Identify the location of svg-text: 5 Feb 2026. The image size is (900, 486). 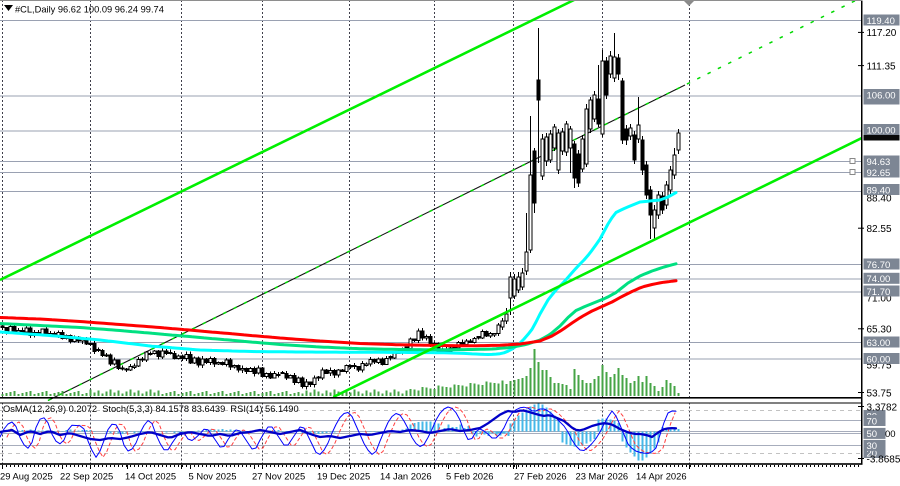
(469, 476).